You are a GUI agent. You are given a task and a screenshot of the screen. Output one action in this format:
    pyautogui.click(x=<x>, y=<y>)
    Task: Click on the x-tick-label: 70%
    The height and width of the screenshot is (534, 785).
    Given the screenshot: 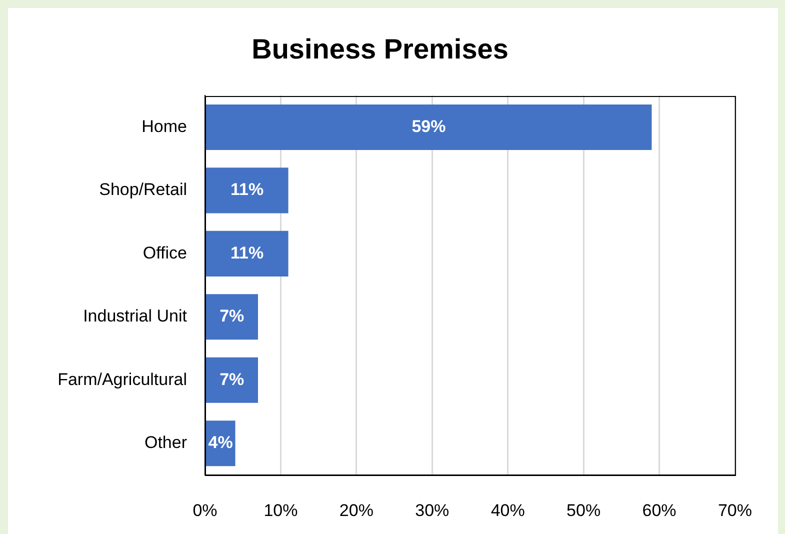 What is the action you would take?
    pyautogui.click(x=735, y=510)
    